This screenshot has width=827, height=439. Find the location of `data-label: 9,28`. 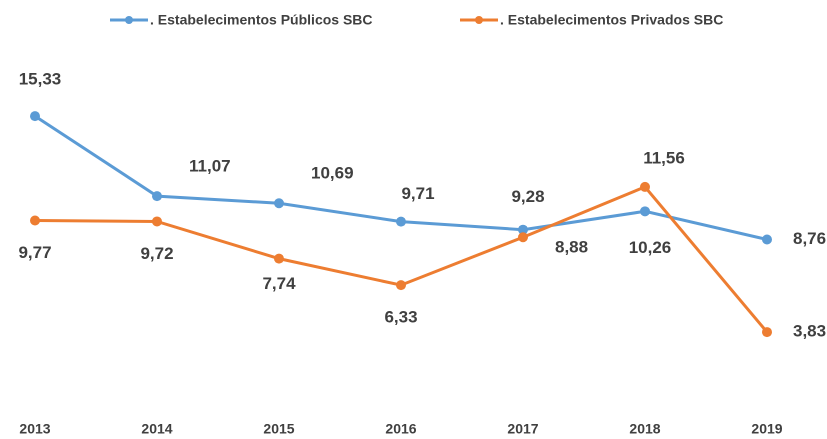

data-label: 9,28 is located at coordinates (527, 196).